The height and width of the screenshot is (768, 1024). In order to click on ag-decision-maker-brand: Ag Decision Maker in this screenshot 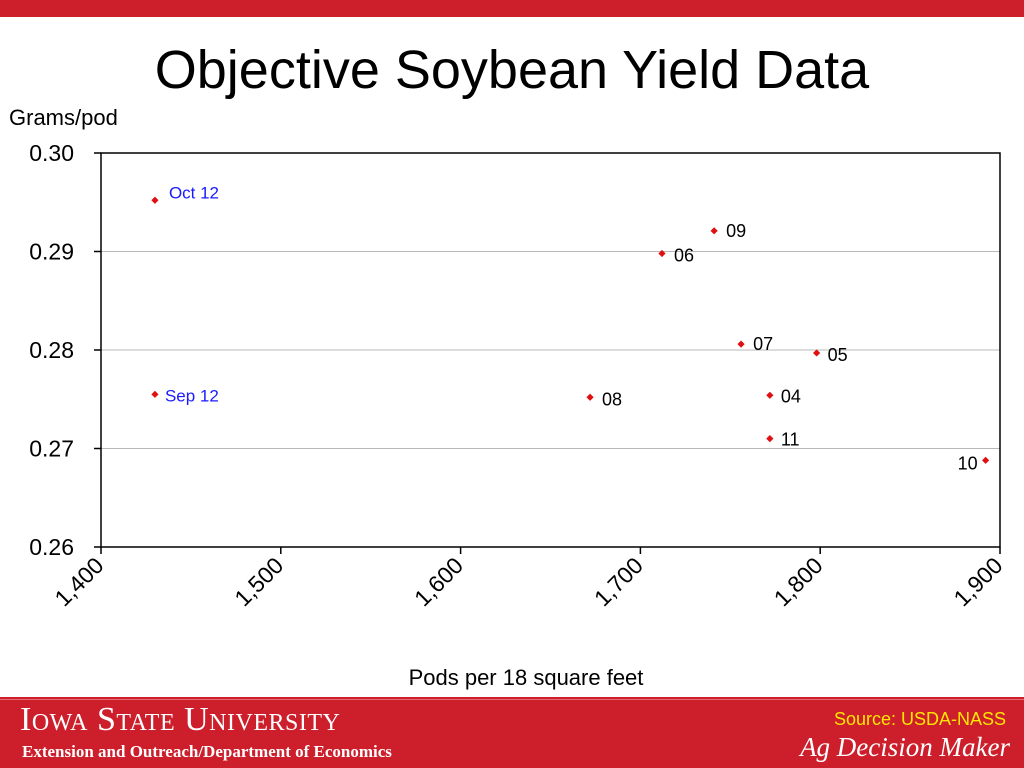, I will do `click(905, 747)`.